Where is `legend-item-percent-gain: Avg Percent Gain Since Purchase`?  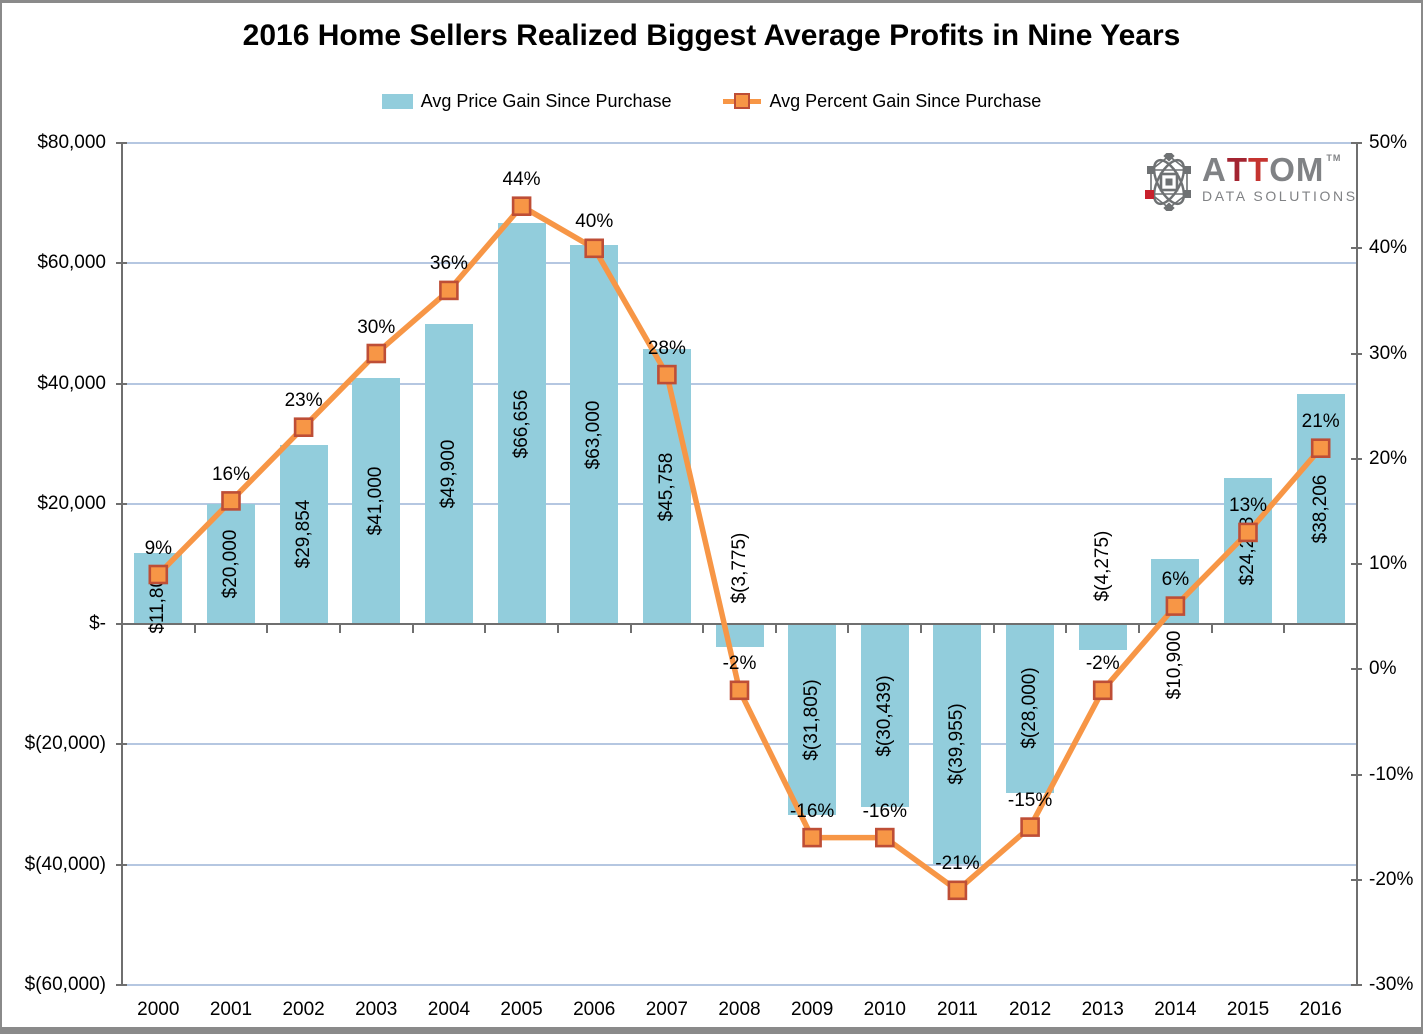
legend-item-percent-gain: Avg Percent Gain Since Purchase is located at coordinates (882, 101).